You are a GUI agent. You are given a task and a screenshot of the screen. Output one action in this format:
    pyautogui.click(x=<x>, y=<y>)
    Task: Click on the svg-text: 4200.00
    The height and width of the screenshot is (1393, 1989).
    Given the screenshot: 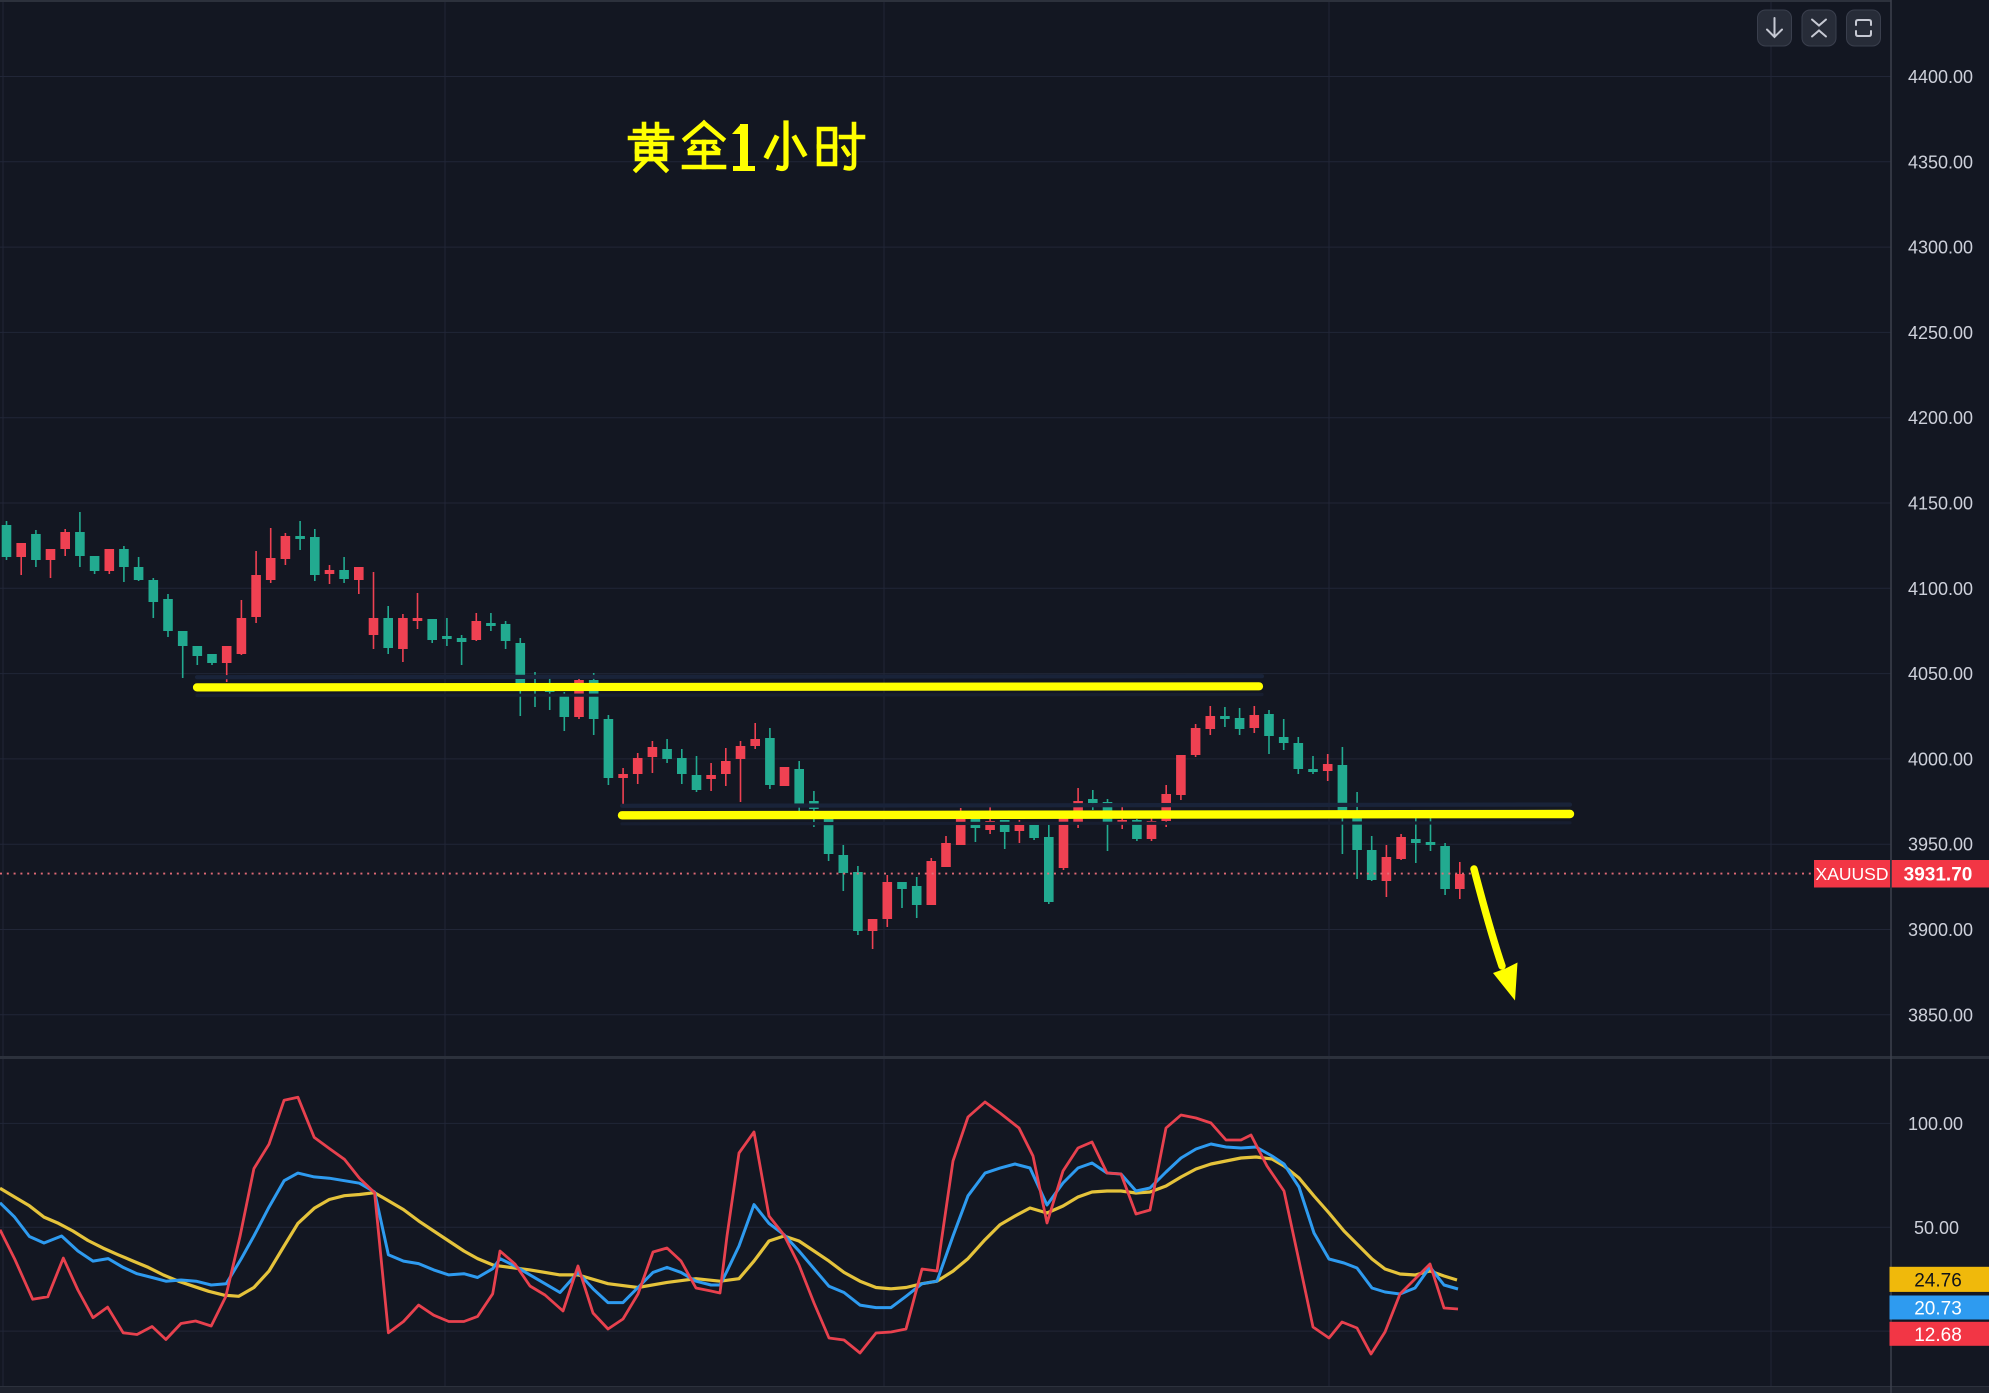 What is the action you would take?
    pyautogui.click(x=1940, y=418)
    